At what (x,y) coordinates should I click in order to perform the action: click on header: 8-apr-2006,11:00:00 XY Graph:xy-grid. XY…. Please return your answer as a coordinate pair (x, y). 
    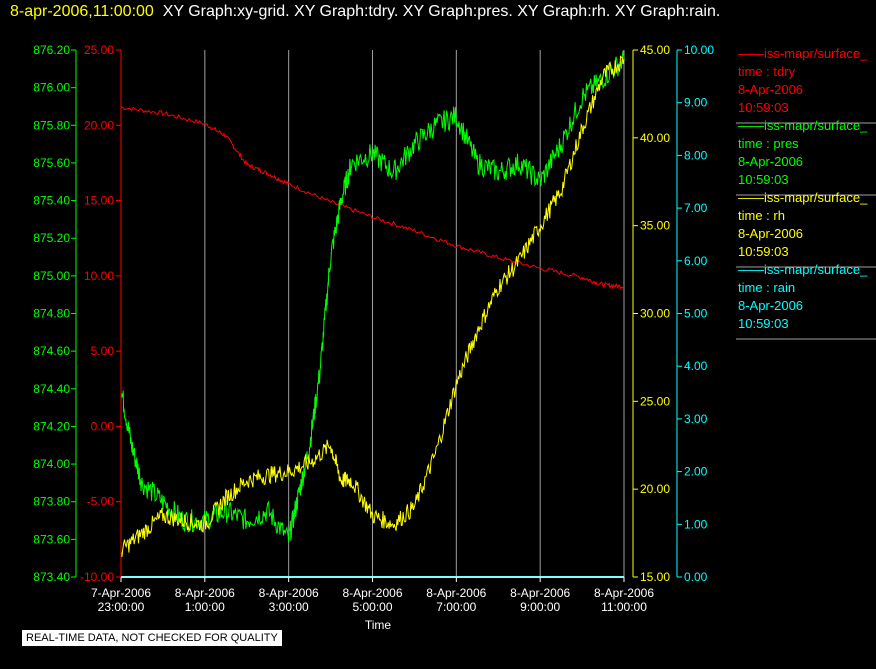
    Looking at the image, I should click on (365, 12).